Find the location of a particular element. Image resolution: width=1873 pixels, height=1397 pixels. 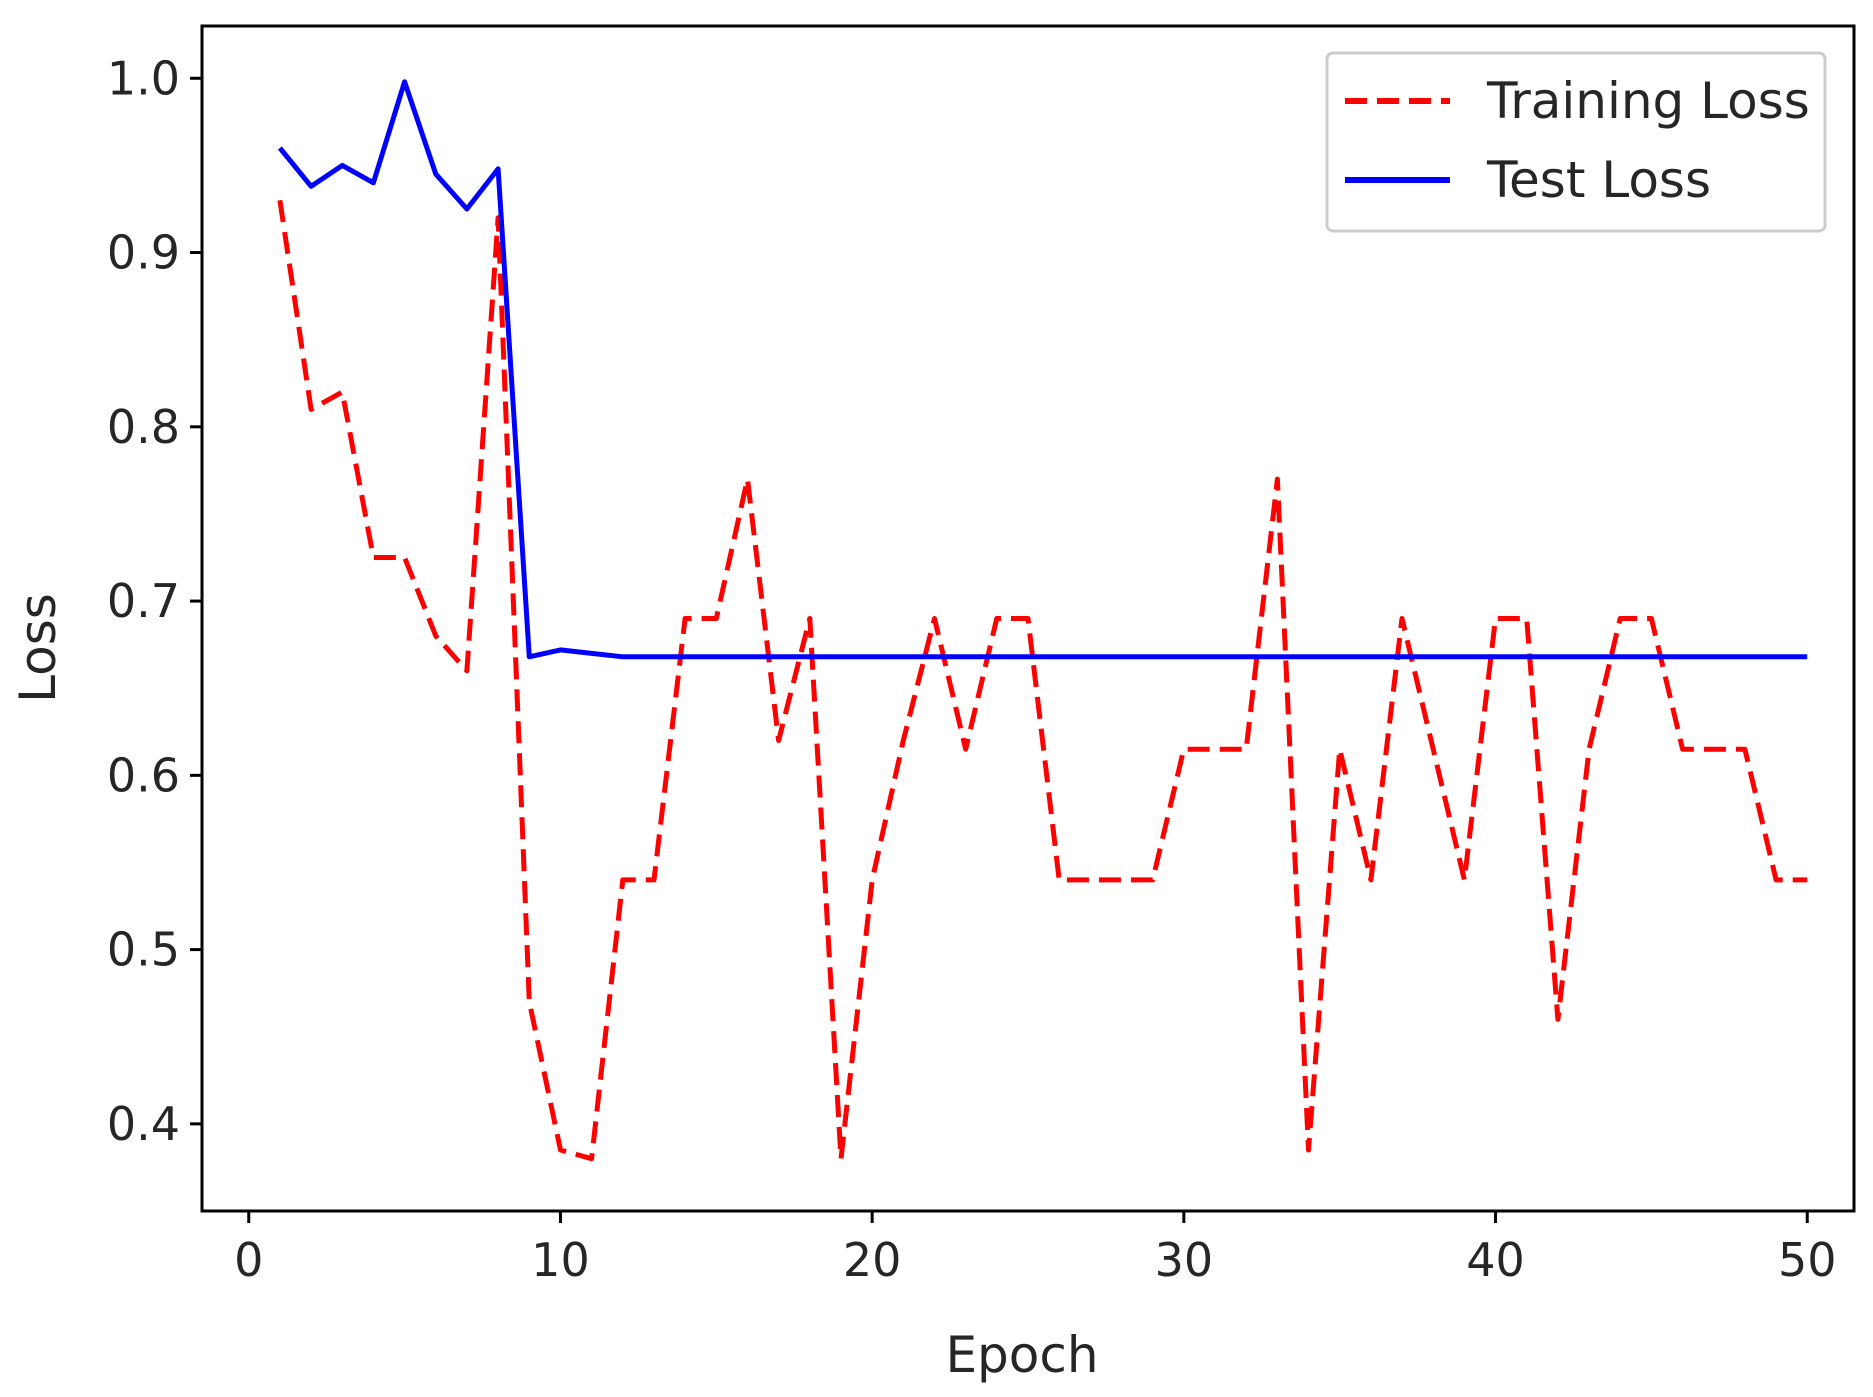

legend-box is located at coordinates (1576, 142).